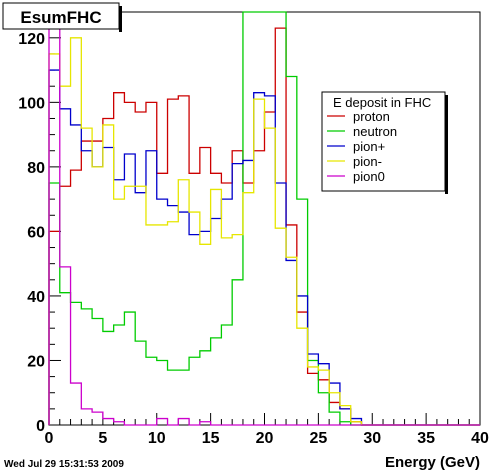 This screenshot has height=472, width=496. What do you see at coordinates (36, 361) in the screenshot?
I see `y-tick-label: 20` at bounding box center [36, 361].